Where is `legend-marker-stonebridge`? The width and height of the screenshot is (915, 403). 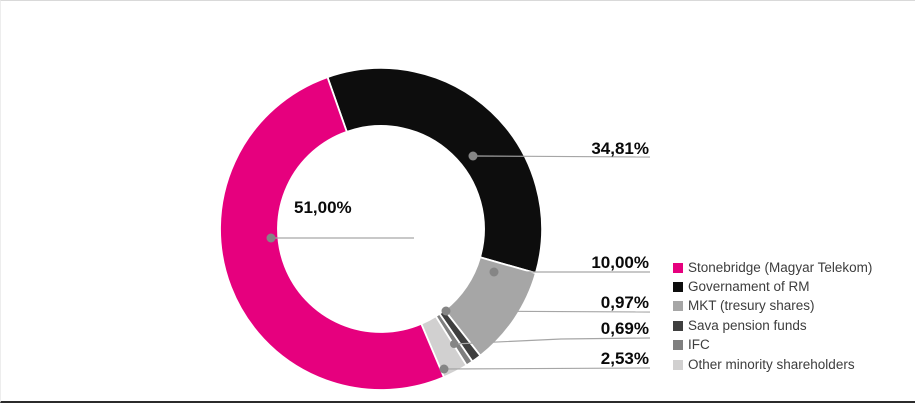
legend-marker-stonebridge is located at coordinates (678, 267).